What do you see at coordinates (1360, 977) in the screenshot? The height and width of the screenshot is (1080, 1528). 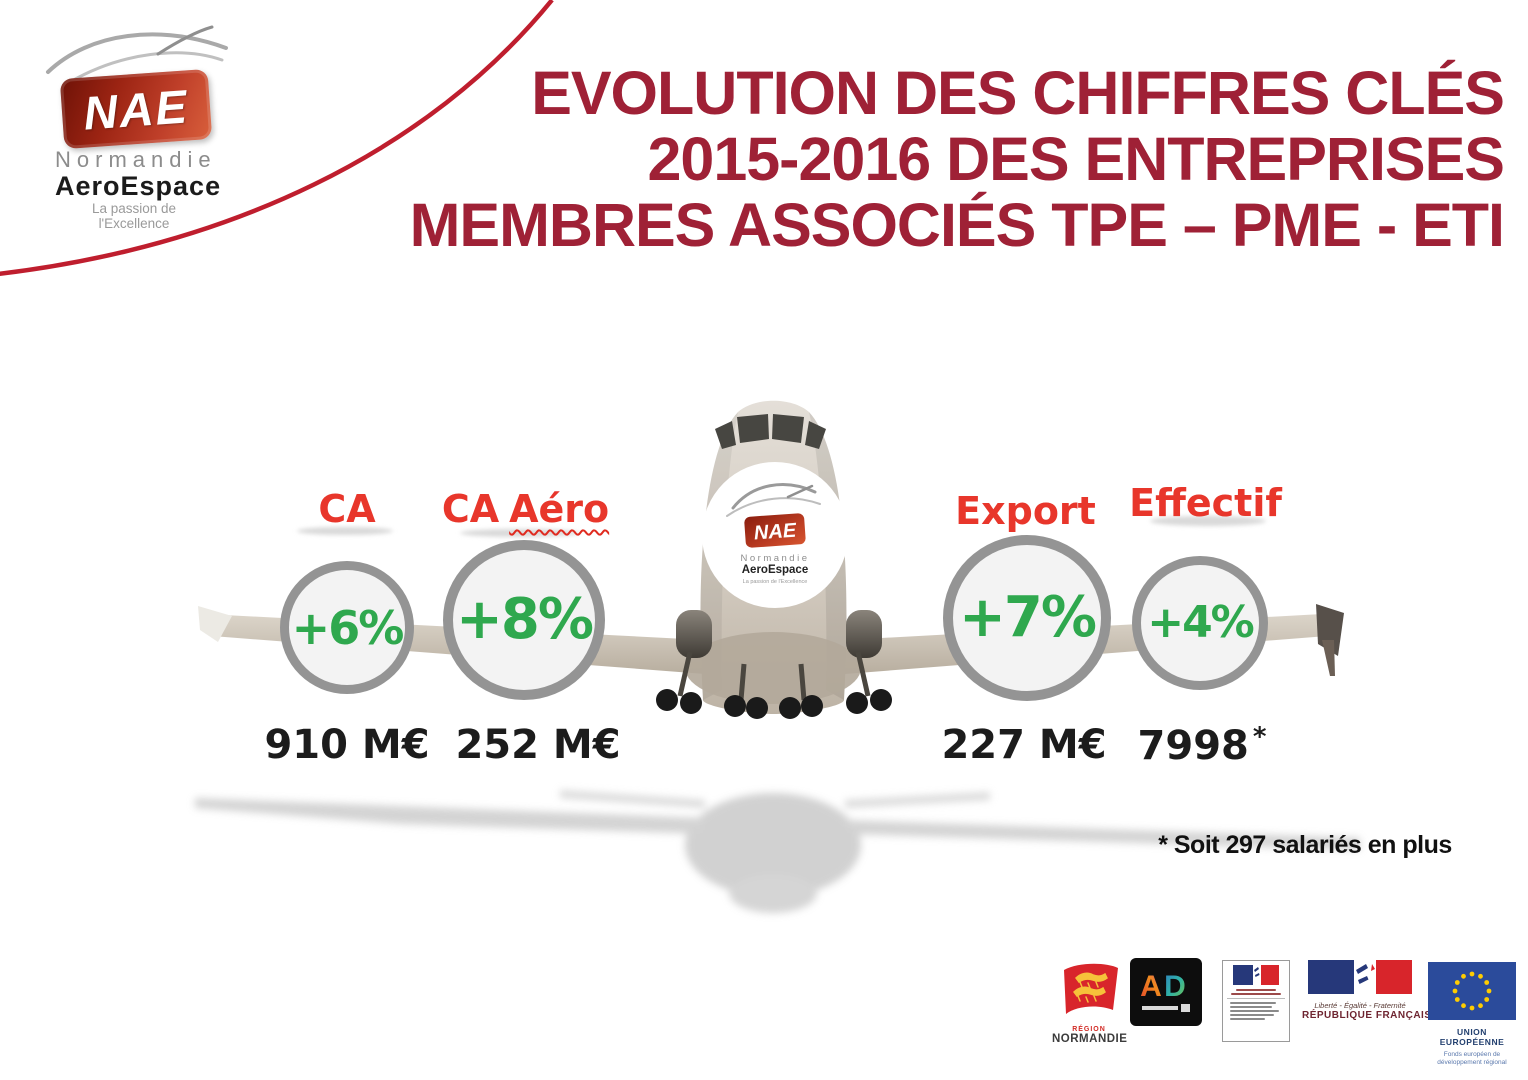 I see `marianne-flag-icon` at bounding box center [1360, 977].